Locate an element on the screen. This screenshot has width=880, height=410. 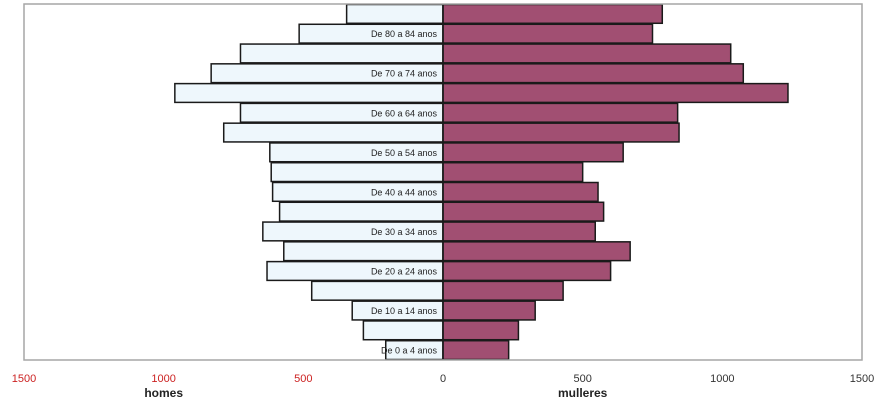
x-axis-title-homes: homes is located at coordinates (163, 393).